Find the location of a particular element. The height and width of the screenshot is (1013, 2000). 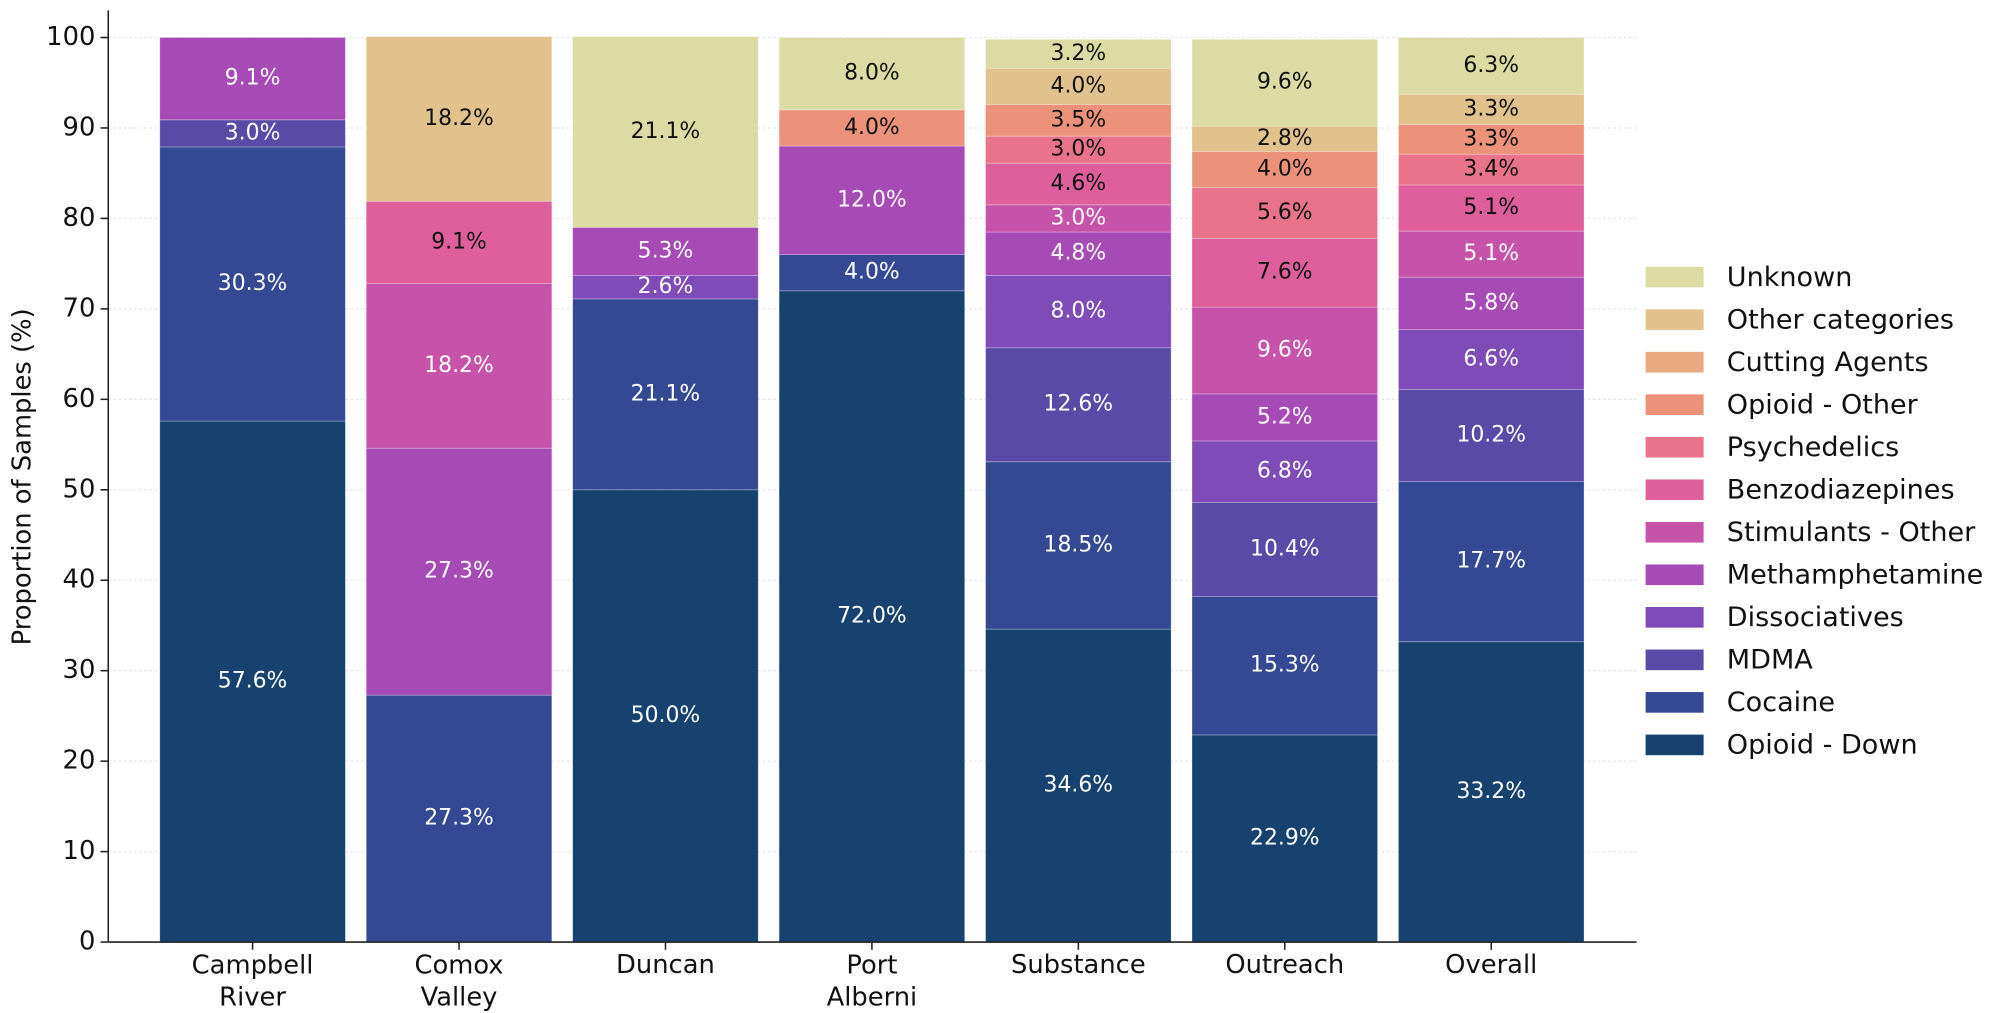

segment-label: 5.6% is located at coordinates (1285, 212).